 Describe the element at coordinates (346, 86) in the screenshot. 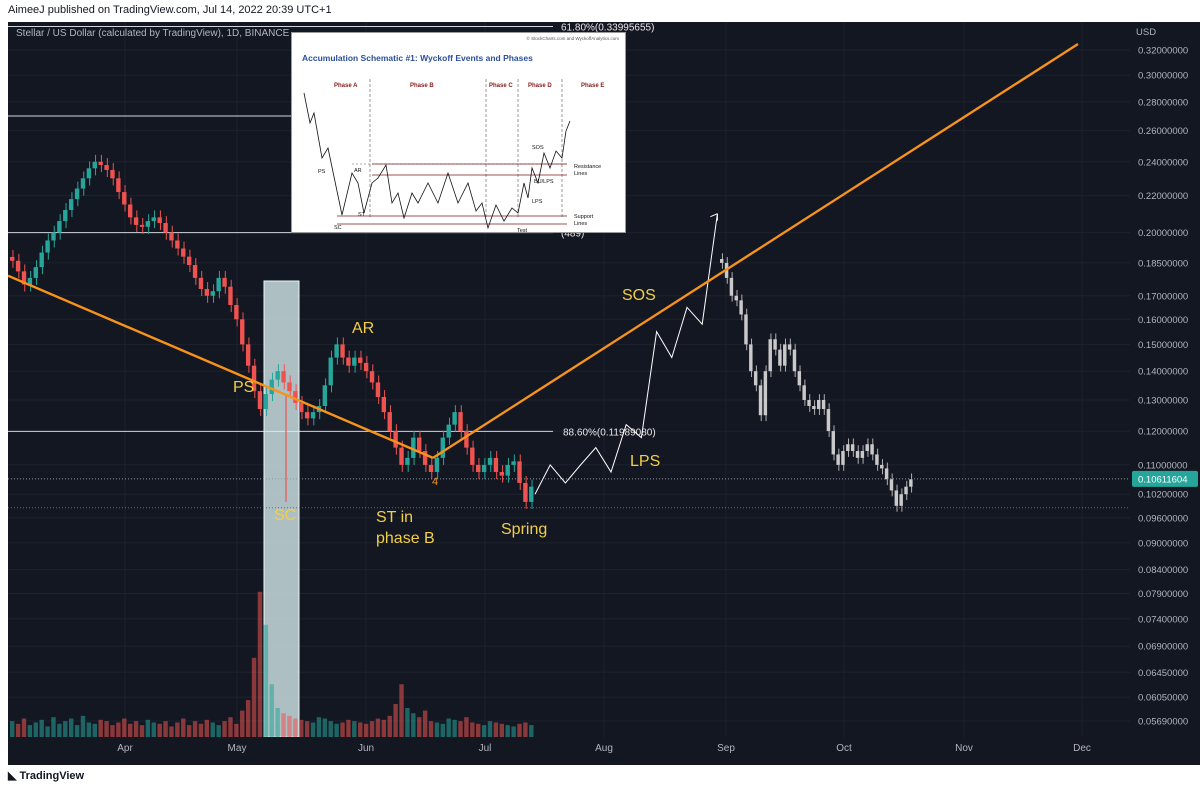

I see `schematic-phase-label: Phase A` at that location.